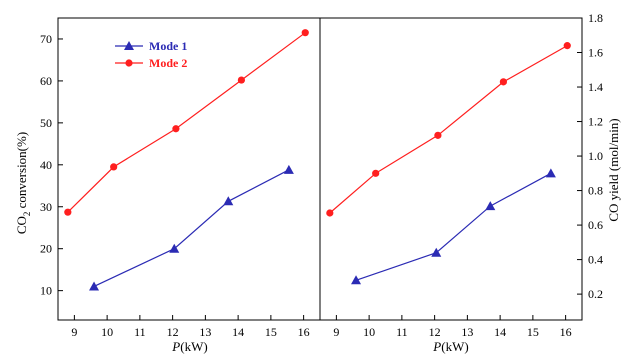  What do you see at coordinates (533, 332) in the screenshot?
I see `right-x-tick-label: 15` at bounding box center [533, 332].